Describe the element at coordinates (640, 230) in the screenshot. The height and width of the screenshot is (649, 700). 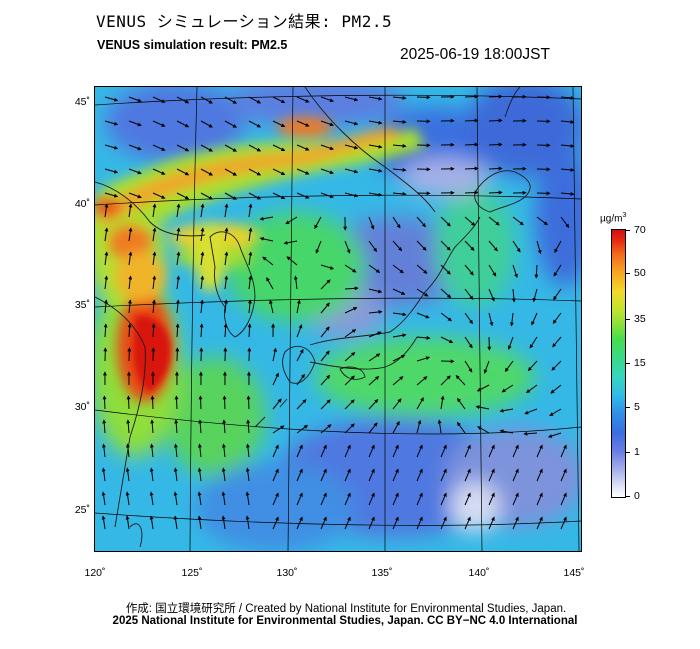
I see `colorbar-label: 70` at that location.